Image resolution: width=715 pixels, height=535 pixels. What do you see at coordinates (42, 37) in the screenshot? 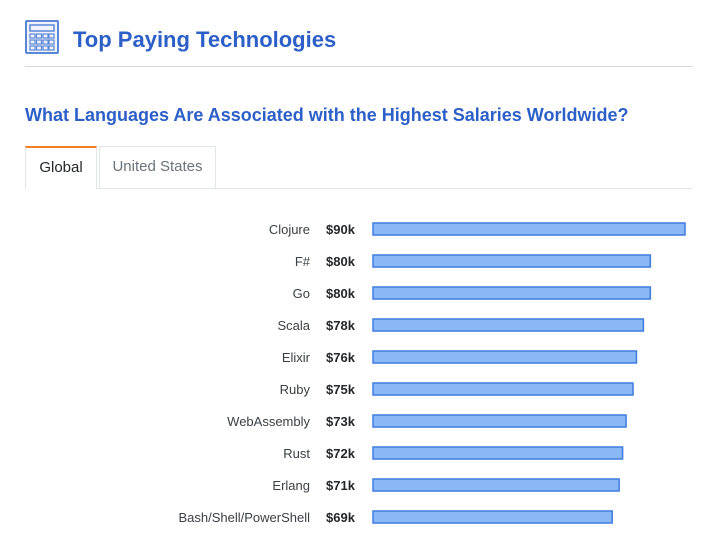
I see `calculator-icon` at bounding box center [42, 37].